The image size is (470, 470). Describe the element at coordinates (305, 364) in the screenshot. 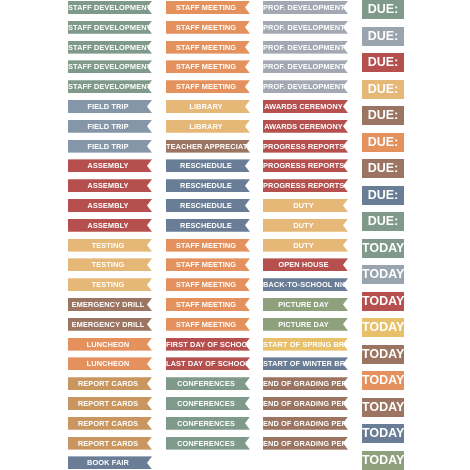

I see `sticker-flag: START OF WINTER BREAK` at that location.